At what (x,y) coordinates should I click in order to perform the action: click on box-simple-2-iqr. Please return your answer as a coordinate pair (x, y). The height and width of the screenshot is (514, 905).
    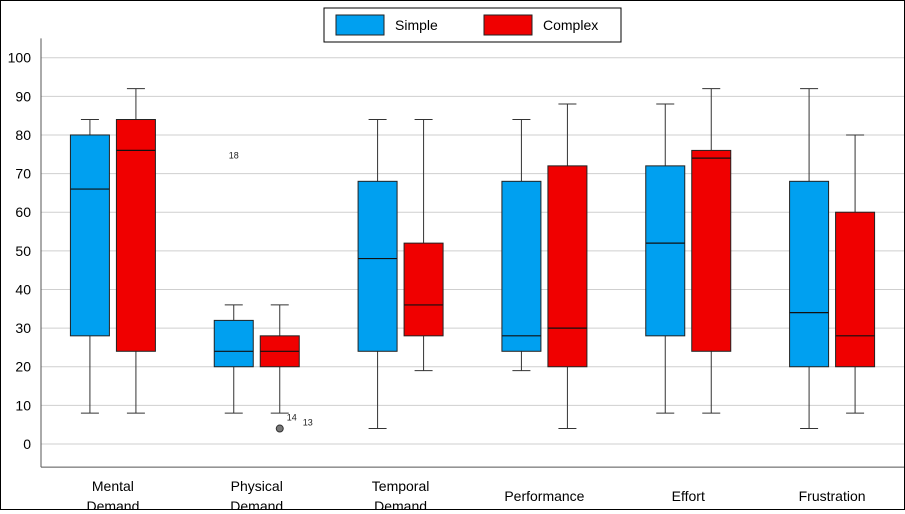
    Looking at the image, I should click on (233, 343).